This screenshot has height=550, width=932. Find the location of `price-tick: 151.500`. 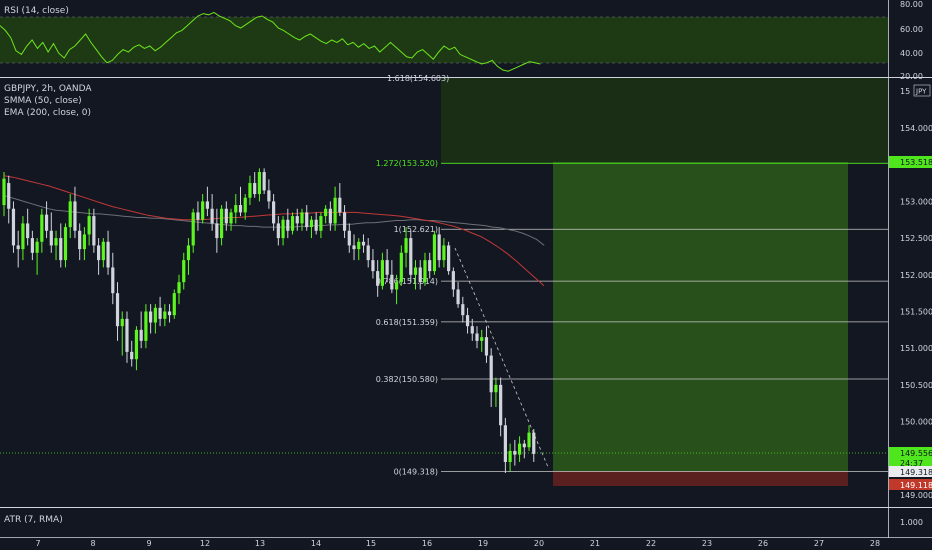

price-tick: 151.500 is located at coordinates (916, 312).